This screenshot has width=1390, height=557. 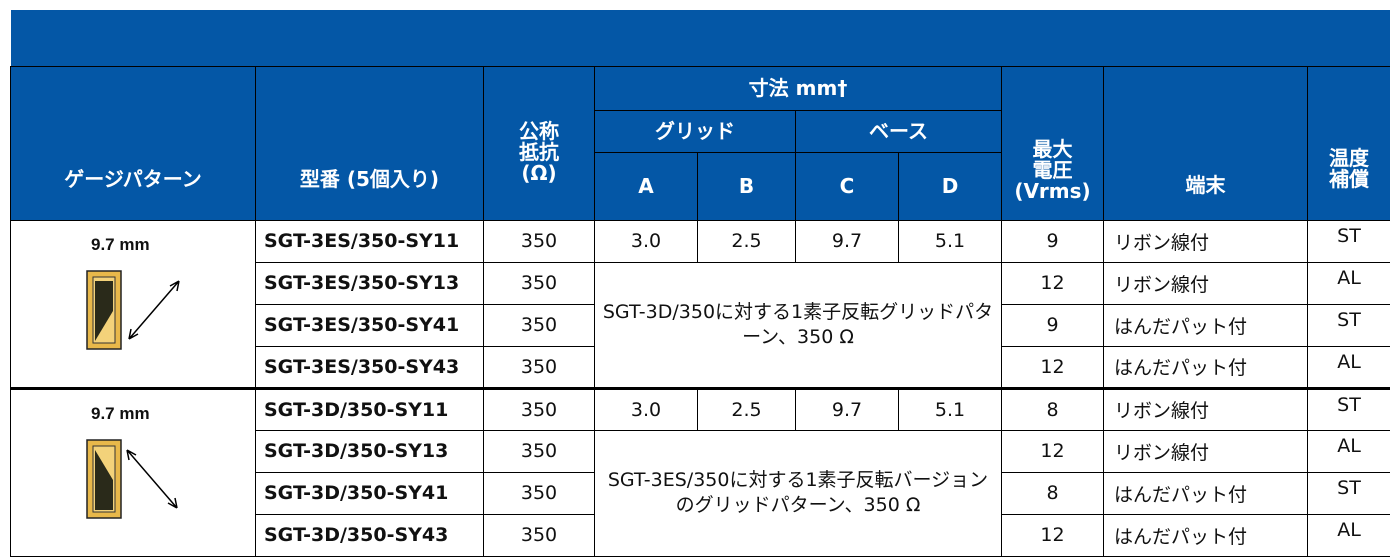 What do you see at coordinates (361, 325) in the screenshot?
I see `model-text: SGT-3ES/350-SY41` at bounding box center [361, 325].